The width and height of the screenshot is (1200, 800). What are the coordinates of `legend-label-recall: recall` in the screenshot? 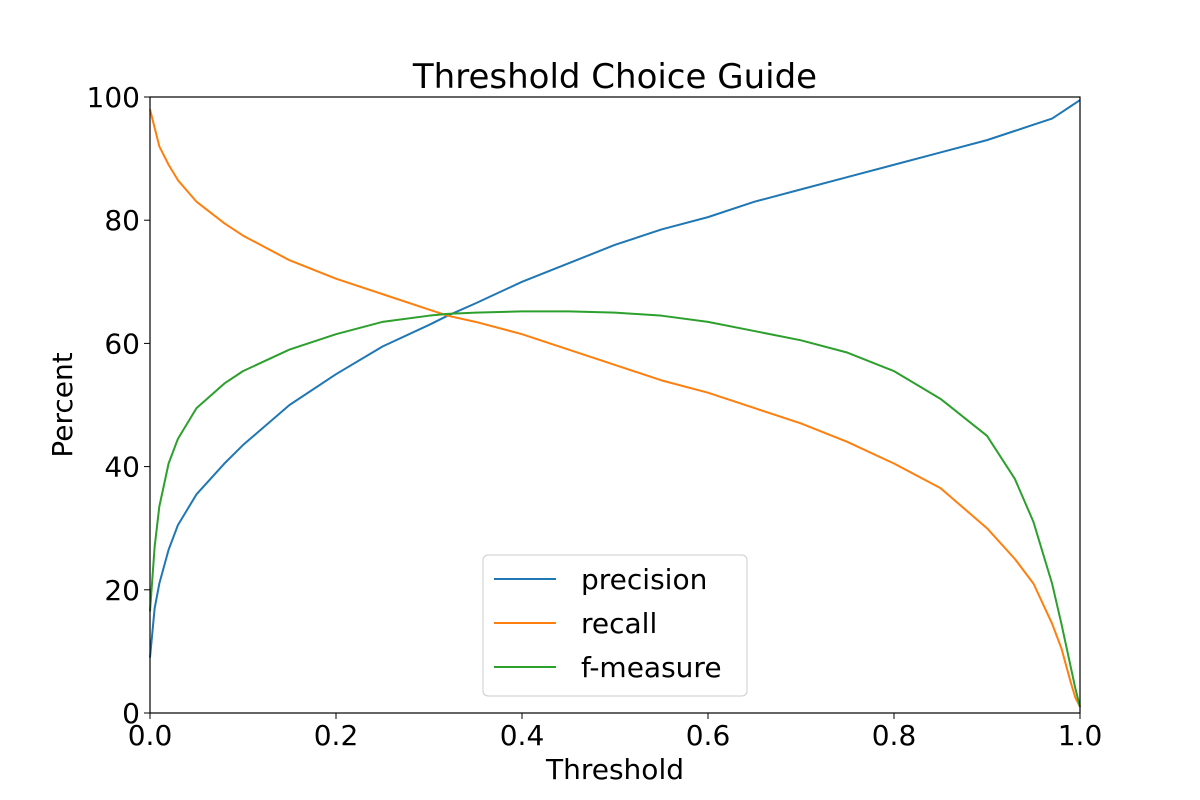 It's located at (619, 623).